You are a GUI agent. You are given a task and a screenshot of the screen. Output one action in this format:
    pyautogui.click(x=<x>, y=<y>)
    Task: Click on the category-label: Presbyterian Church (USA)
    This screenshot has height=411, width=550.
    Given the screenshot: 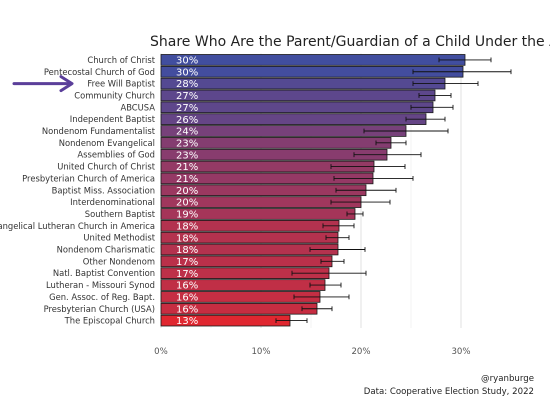 What is the action you would take?
    pyautogui.click(x=99, y=309)
    